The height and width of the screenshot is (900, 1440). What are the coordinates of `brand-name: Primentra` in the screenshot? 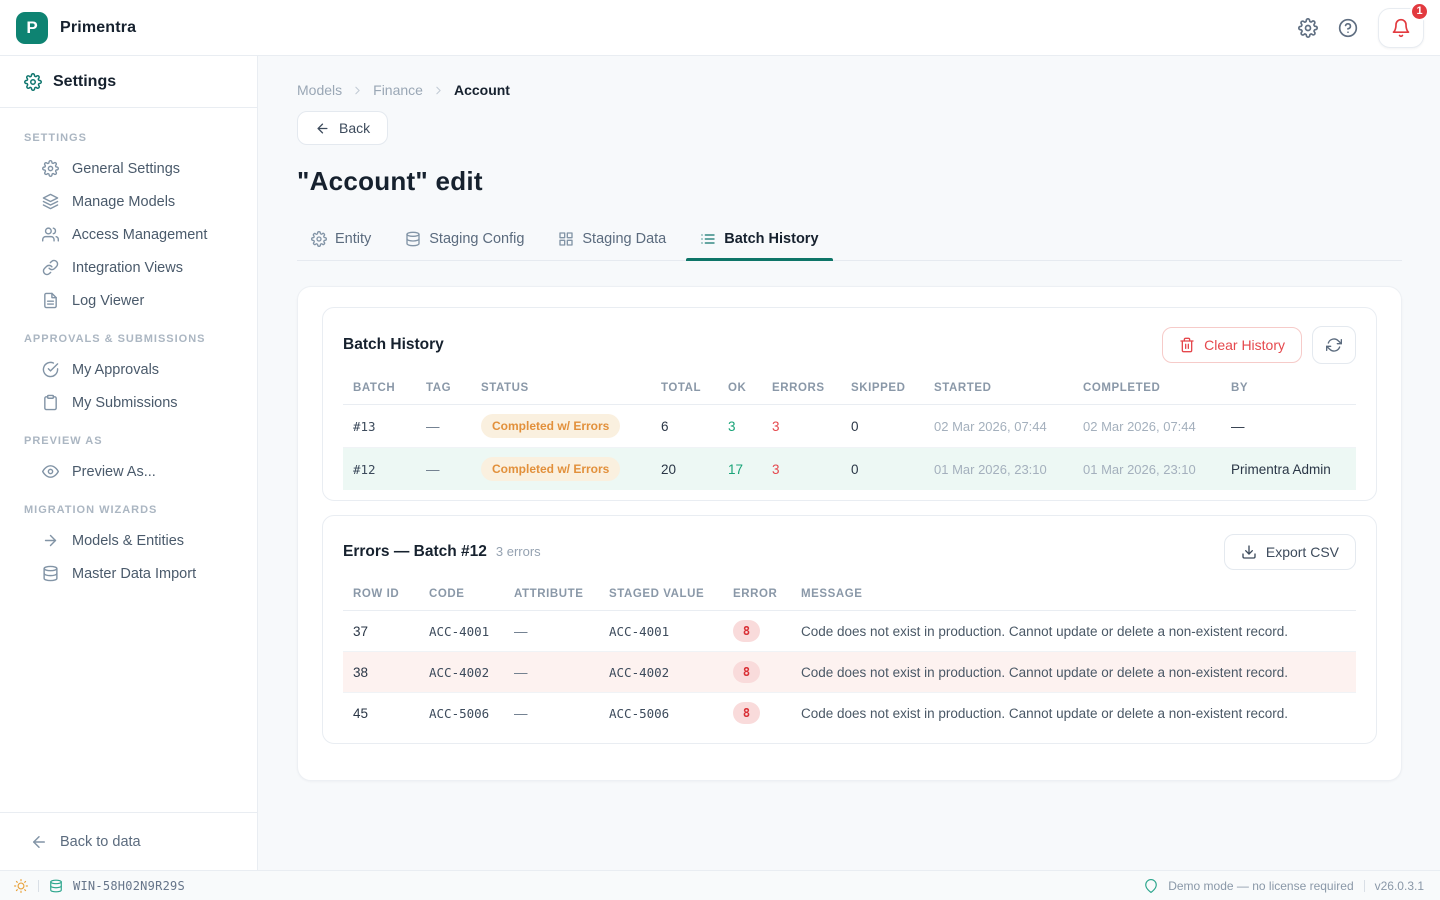 It's located at (98, 27).